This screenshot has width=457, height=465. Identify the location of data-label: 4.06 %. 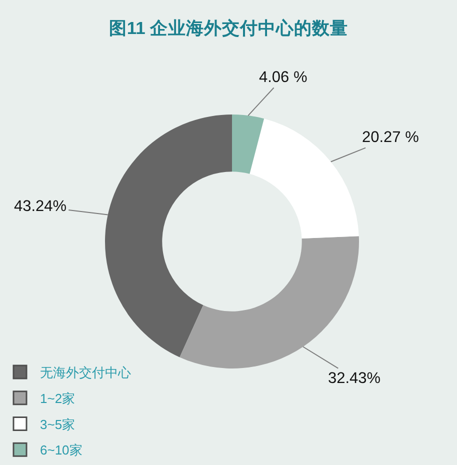
(283, 77).